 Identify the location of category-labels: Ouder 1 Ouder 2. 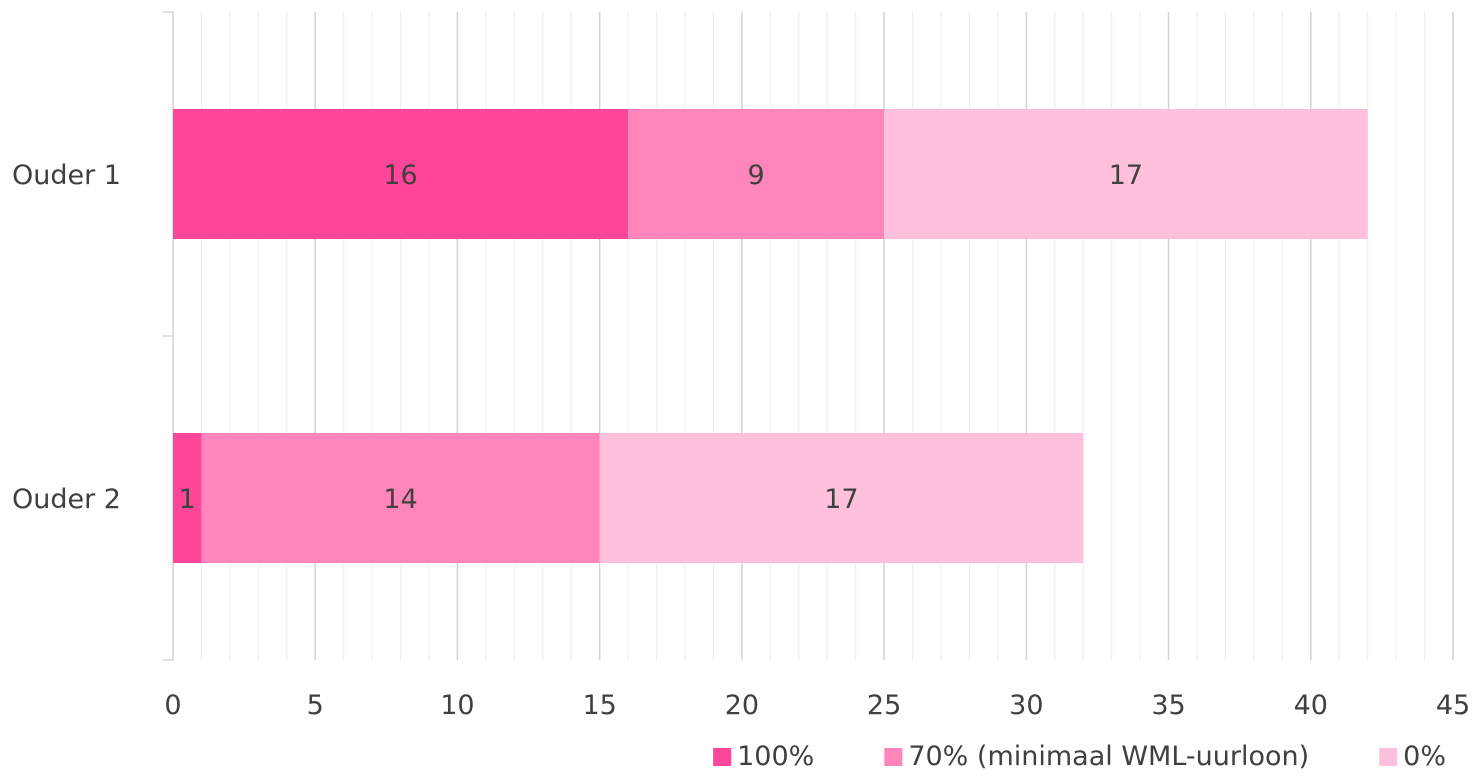
(66, 337).